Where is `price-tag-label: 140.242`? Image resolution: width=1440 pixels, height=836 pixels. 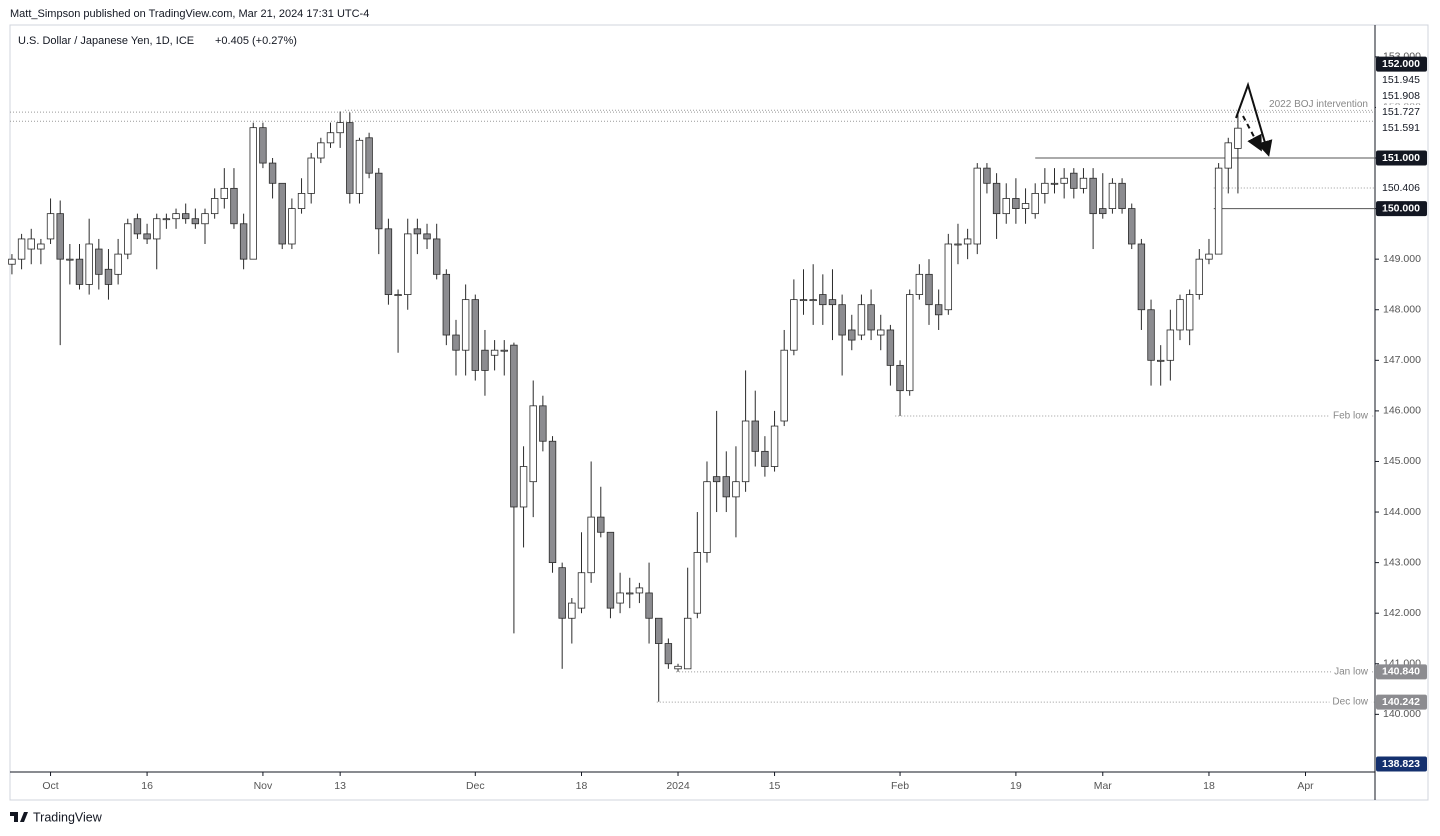 price-tag-label: 140.242 is located at coordinates (1401, 702).